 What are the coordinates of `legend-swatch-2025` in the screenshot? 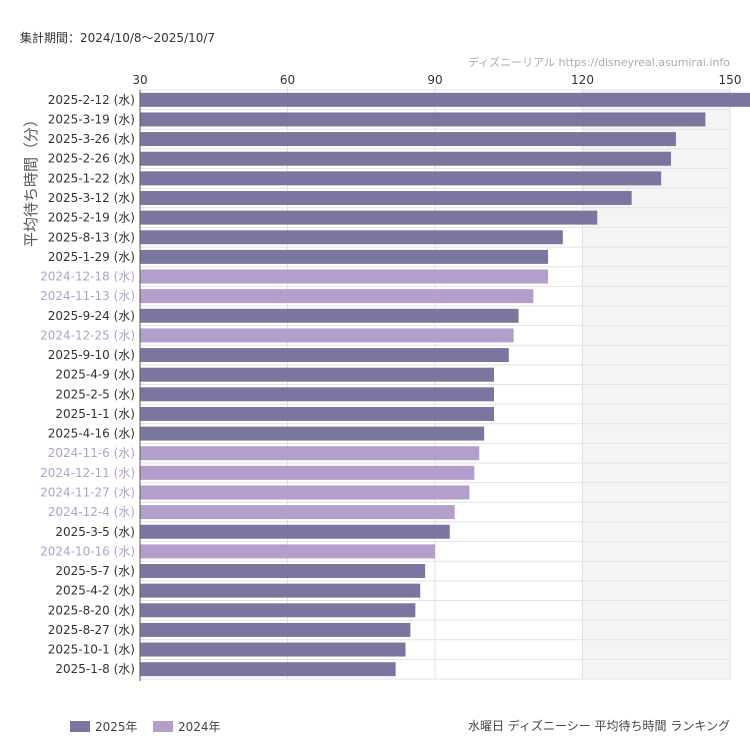 It's located at (80, 726).